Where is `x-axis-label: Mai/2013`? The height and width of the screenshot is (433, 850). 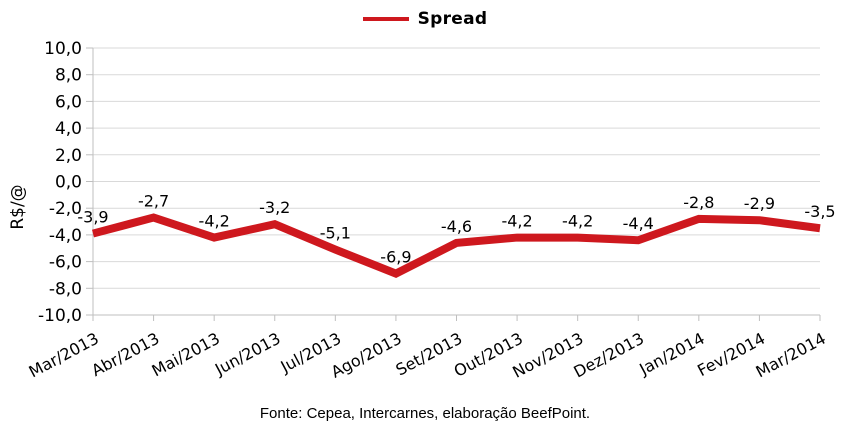
x-axis-label: Mai/2013 is located at coordinates (186, 355).